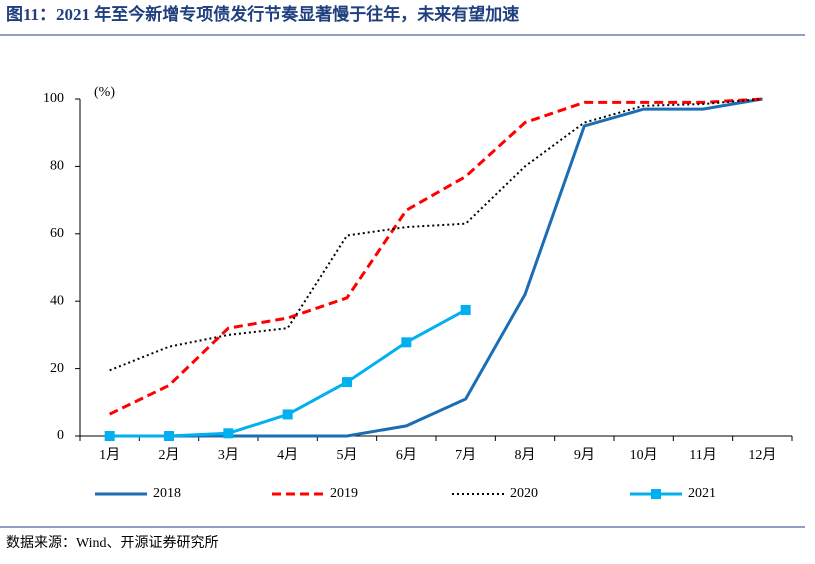 Image resolution: width=815 pixels, height=564 pixels. Describe the element at coordinates (60, 435) in the screenshot. I see `y-tick-label: 0` at that location.